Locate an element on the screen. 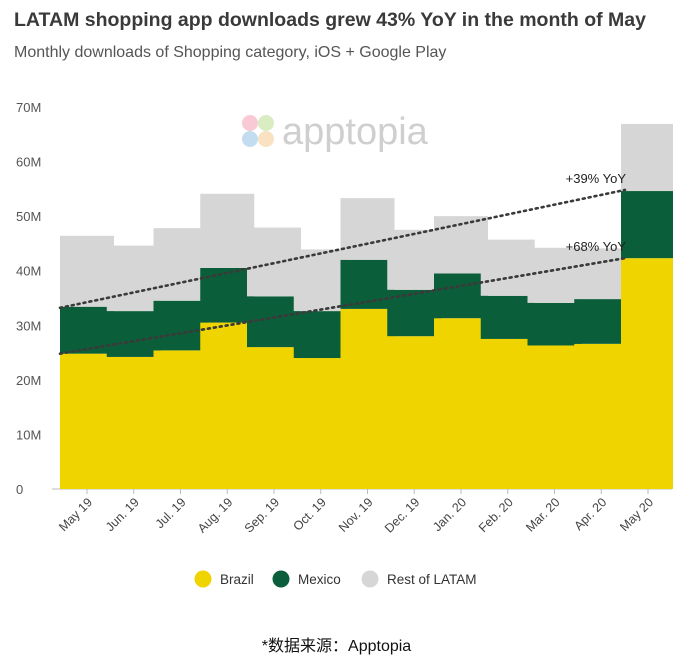 The height and width of the screenshot is (665, 673). watermark-logo: apptopia is located at coordinates (335, 132).